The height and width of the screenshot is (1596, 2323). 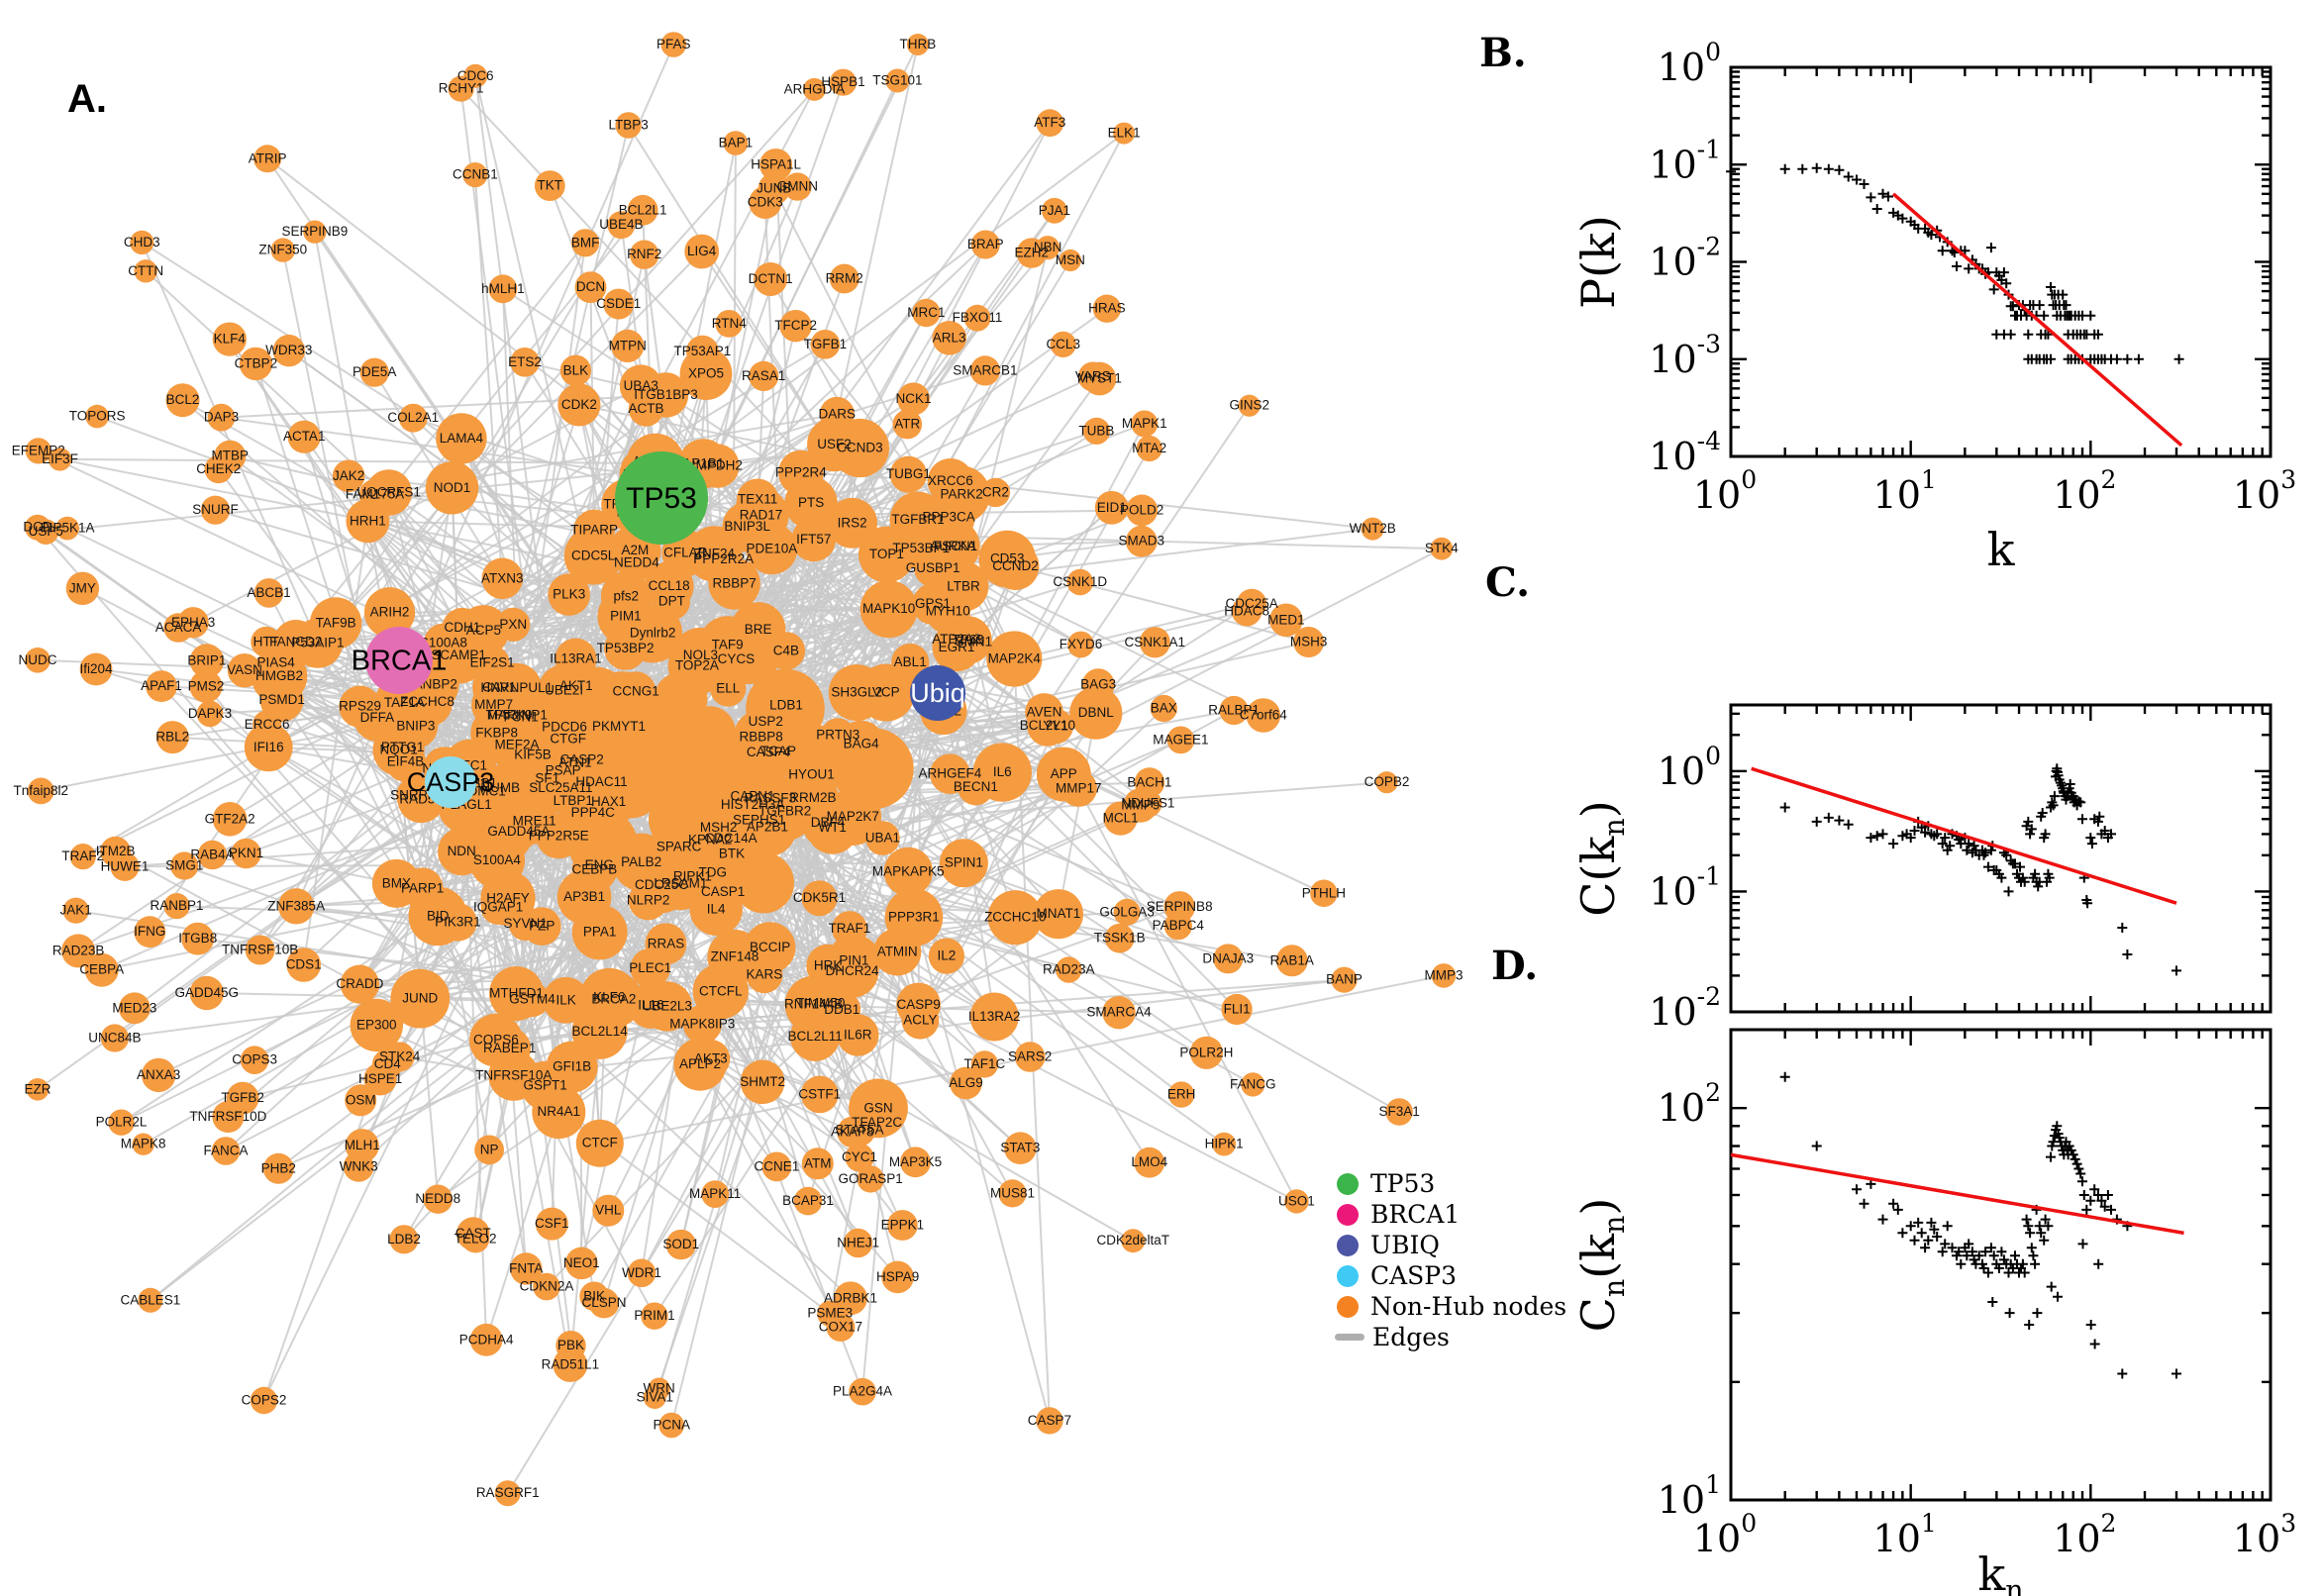 What do you see at coordinates (1442, 548) in the screenshot?
I see `network-node-label: STK4` at bounding box center [1442, 548].